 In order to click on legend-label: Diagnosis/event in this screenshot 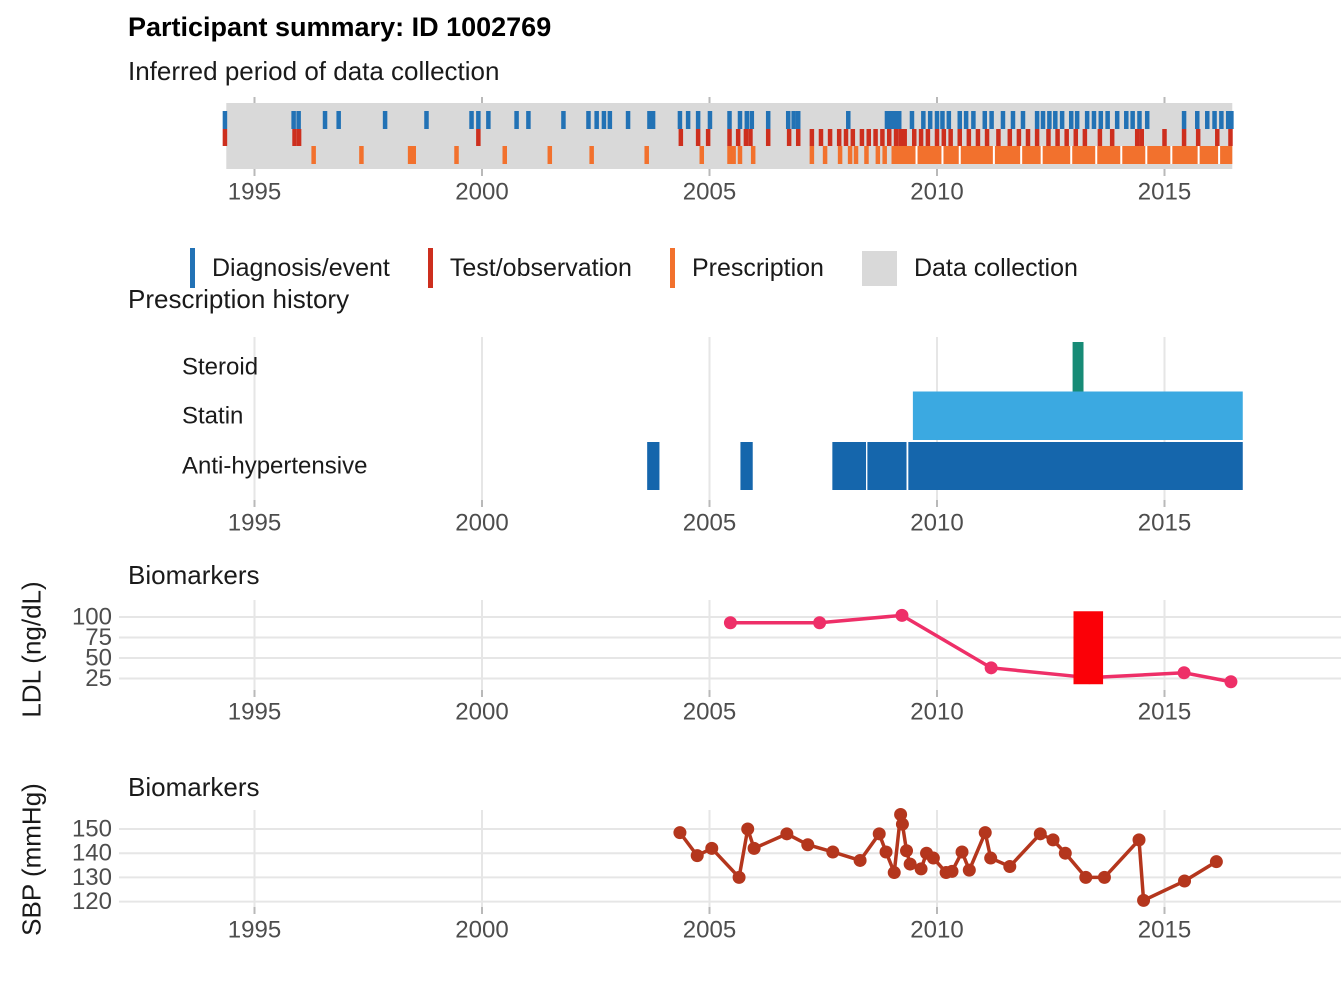, I will do `click(301, 267)`.